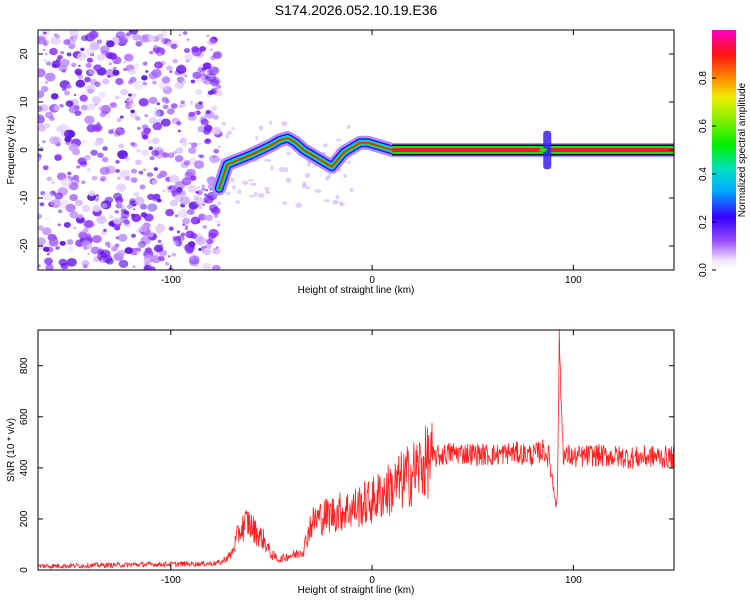 This screenshot has width=750, height=600. What do you see at coordinates (171, 580) in the screenshot?
I see `snr-x-tick-label: -100` at bounding box center [171, 580].